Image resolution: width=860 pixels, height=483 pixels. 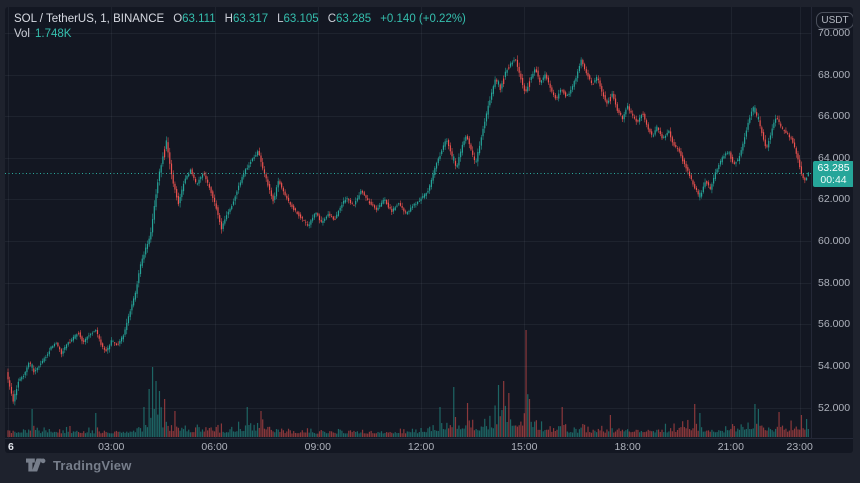 I want to click on time-tick-label: 23:00, so click(x=799, y=447).